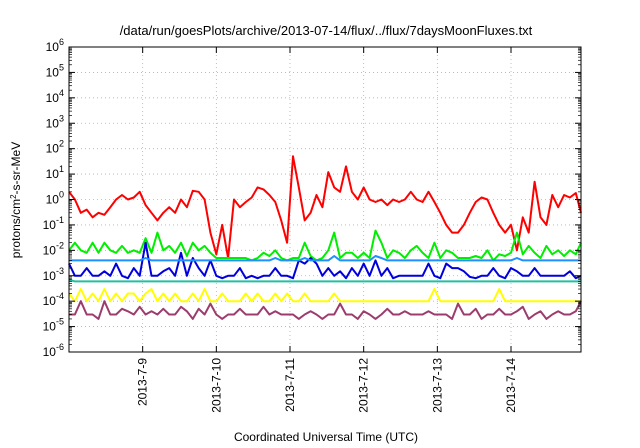 This screenshot has height=448, width=640. I want to click on x-tick-label: 2013-7-14, so click(511, 385).